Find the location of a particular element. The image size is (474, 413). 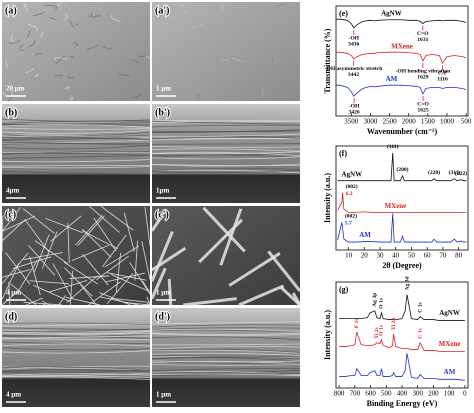

x-tick-label: 700 is located at coordinates (355, 394).